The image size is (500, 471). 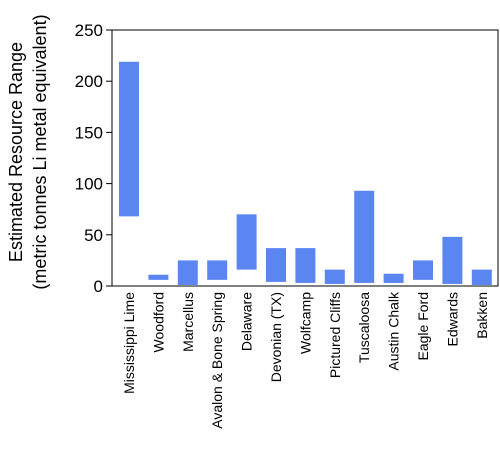 What do you see at coordinates (276, 337) in the screenshot?
I see `x-tick-label: Devonian (TX)` at bounding box center [276, 337].